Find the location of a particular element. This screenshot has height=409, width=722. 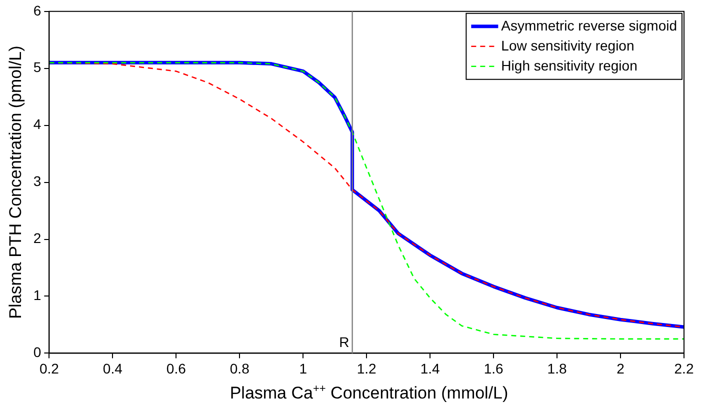

legend-label: High sensitivity region is located at coordinates (569, 65).